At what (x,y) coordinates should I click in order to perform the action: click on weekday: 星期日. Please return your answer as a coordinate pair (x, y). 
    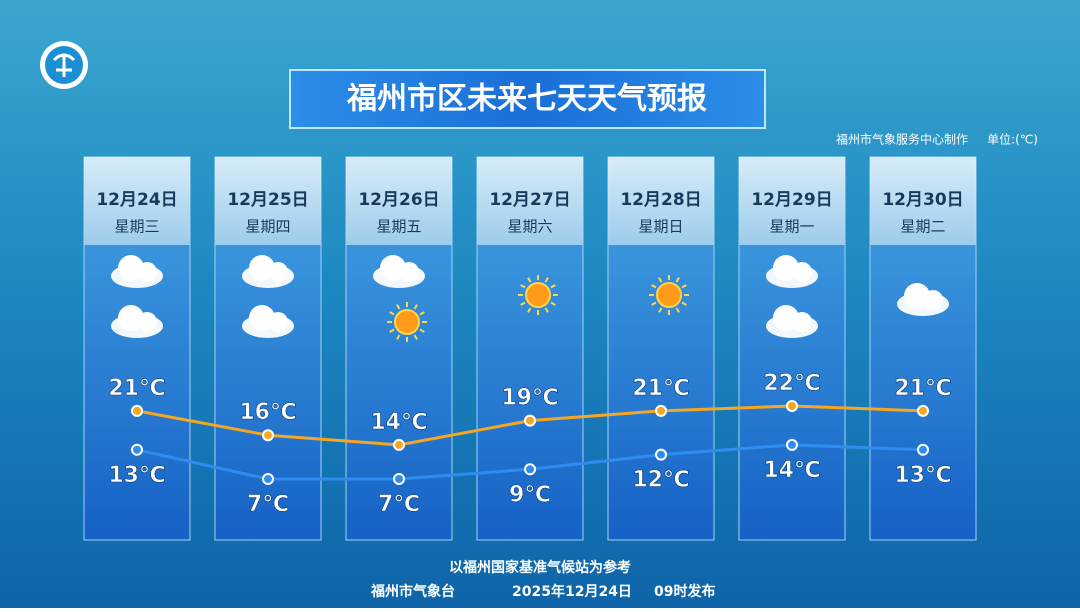
    Looking at the image, I should click on (660, 227).